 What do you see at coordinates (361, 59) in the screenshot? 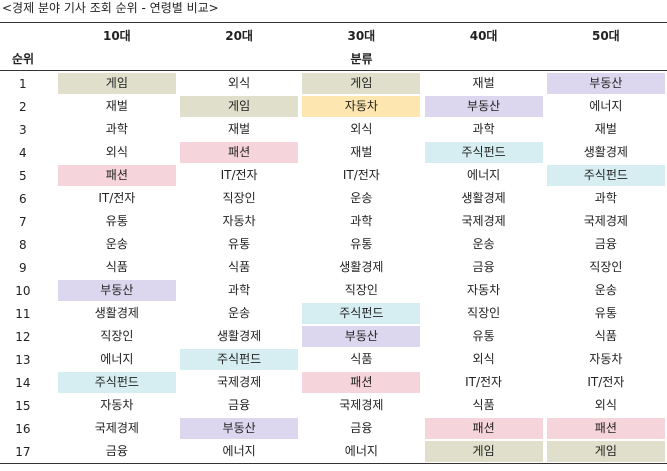
I see `category-header: 분류` at bounding box center [361, 59].